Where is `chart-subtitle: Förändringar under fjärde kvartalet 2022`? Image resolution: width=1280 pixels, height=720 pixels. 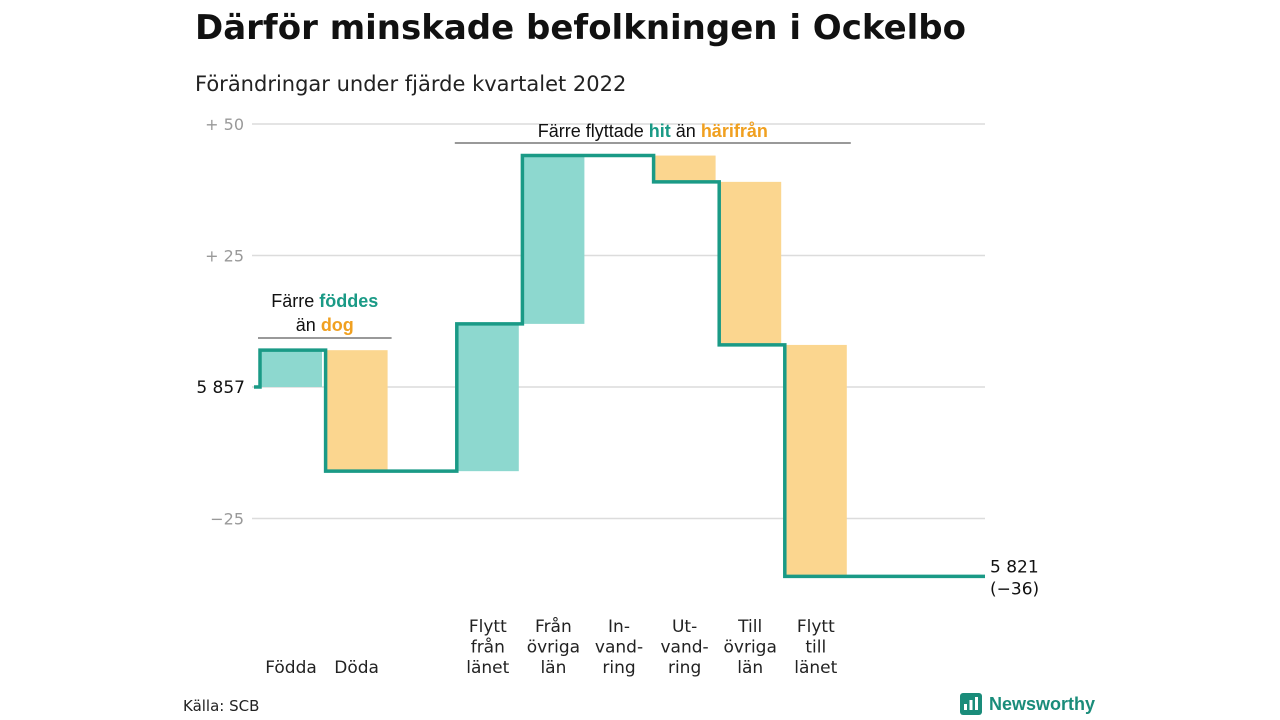
chart-subtitle: Förändringar under fjärde kvartalet 2022 is located at coordinates (411, 84).